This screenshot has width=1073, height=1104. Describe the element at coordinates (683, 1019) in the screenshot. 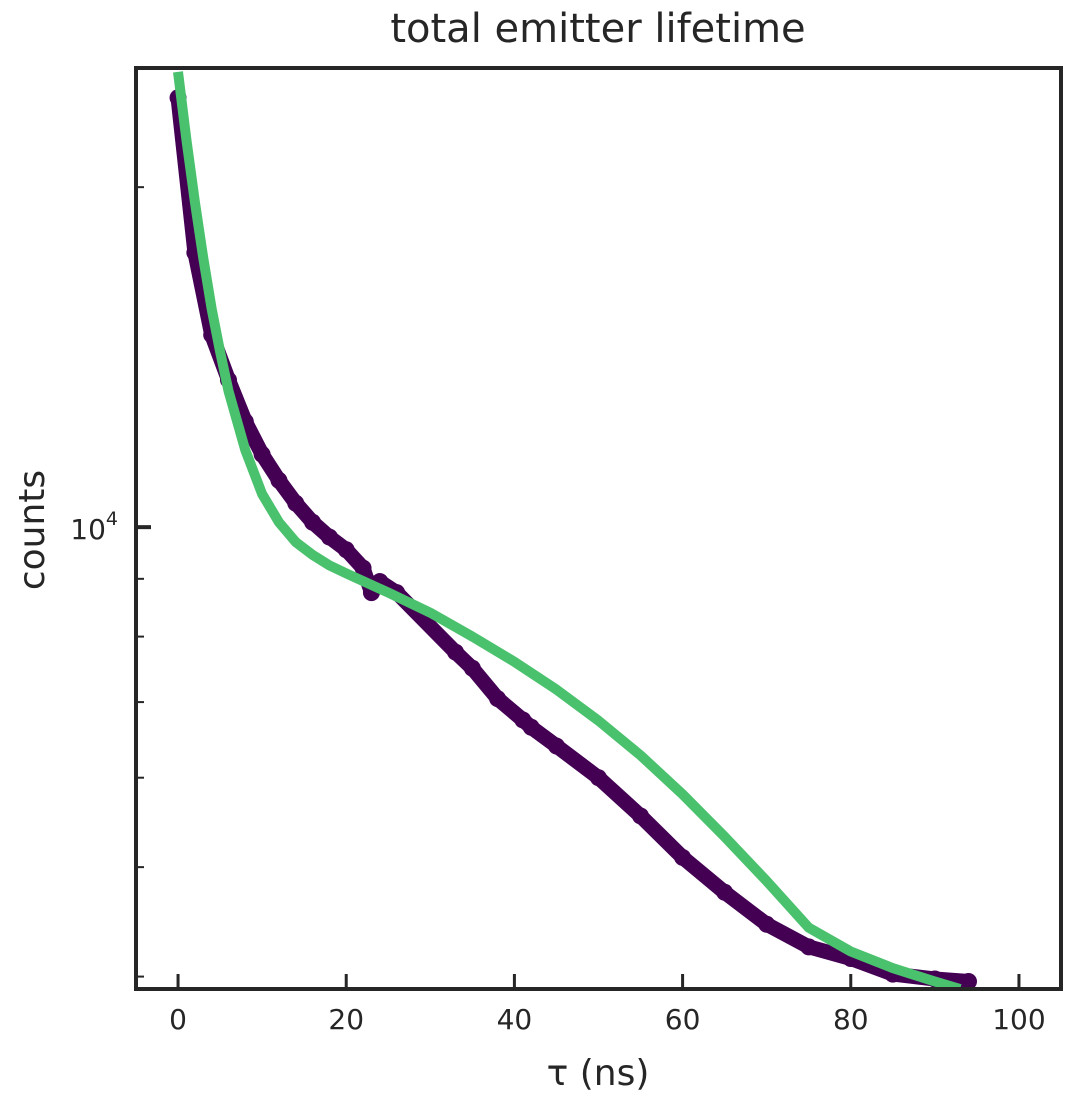

I see `x-tick-label: 60` at that location.